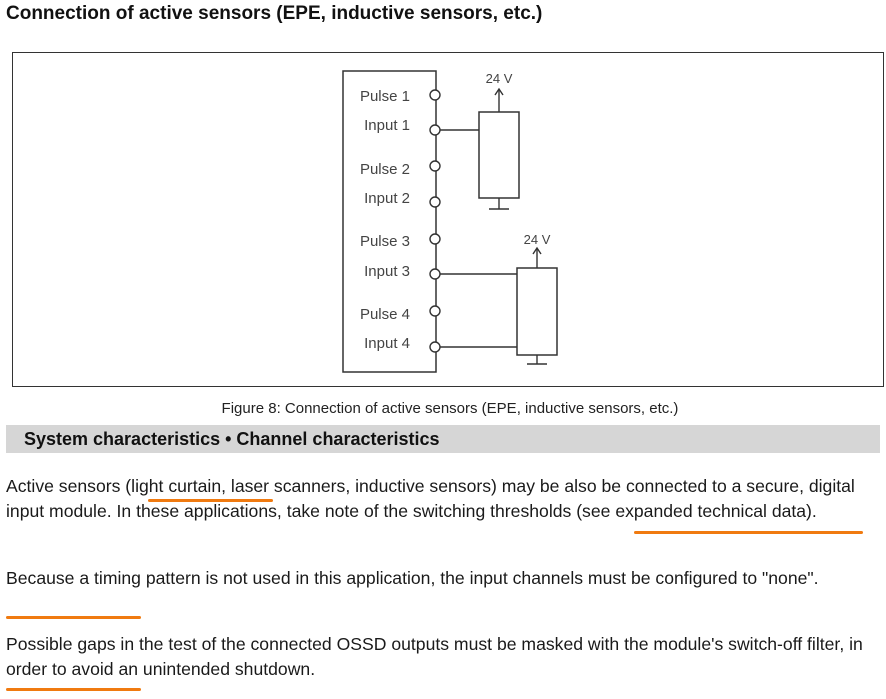  I want to click on pin-label-input-3: Input 3, so click(387, 271).